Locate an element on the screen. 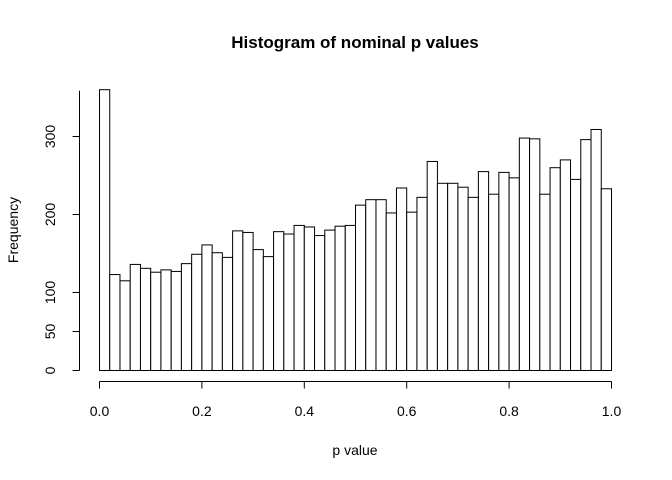 Image resolution: width=672 pixels, height=480 pixels. y-axis-label: Frequency is located at coordinates (13, 230).